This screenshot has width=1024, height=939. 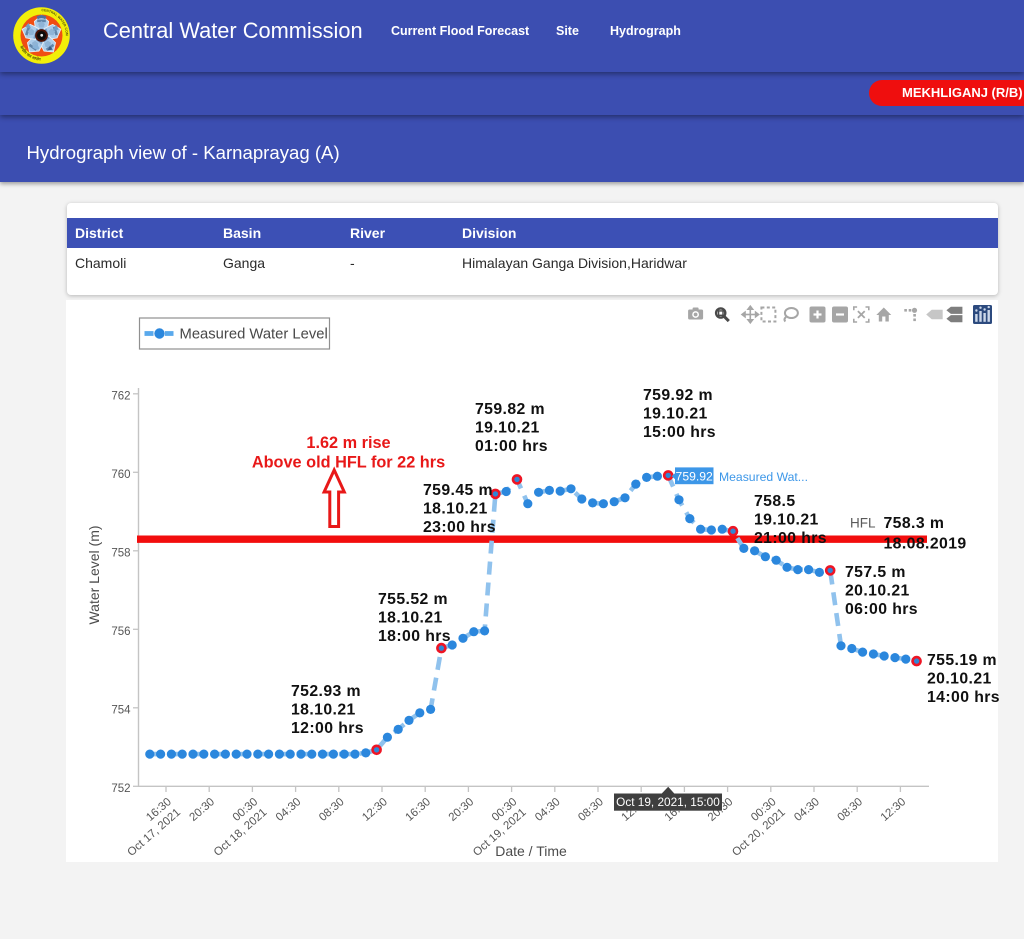 What do you see at coordinates (678, 395) in the screenshot?
I see `svg-text: 759.92 m` at bounding box center [678, 395].